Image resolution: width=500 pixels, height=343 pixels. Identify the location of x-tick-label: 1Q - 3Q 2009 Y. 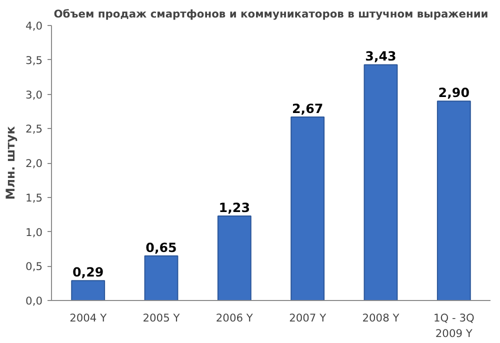
(453, 326).